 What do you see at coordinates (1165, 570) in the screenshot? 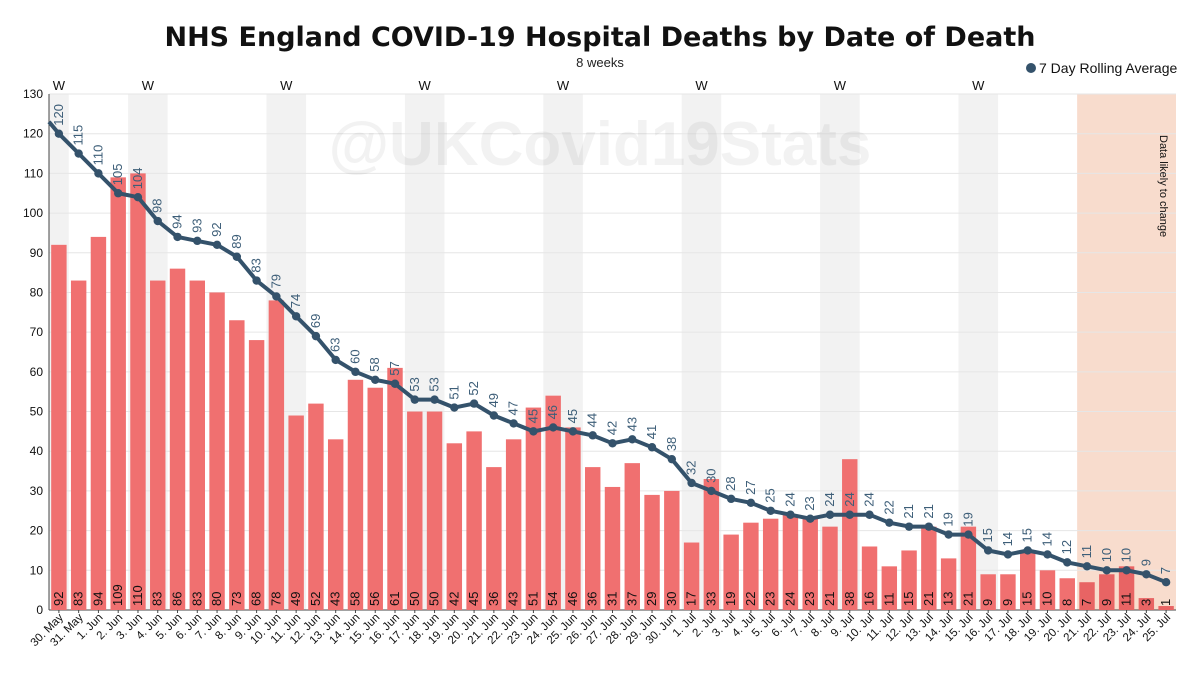
I see `rolling-average-label: 7` at bounding box center [1165, 570].